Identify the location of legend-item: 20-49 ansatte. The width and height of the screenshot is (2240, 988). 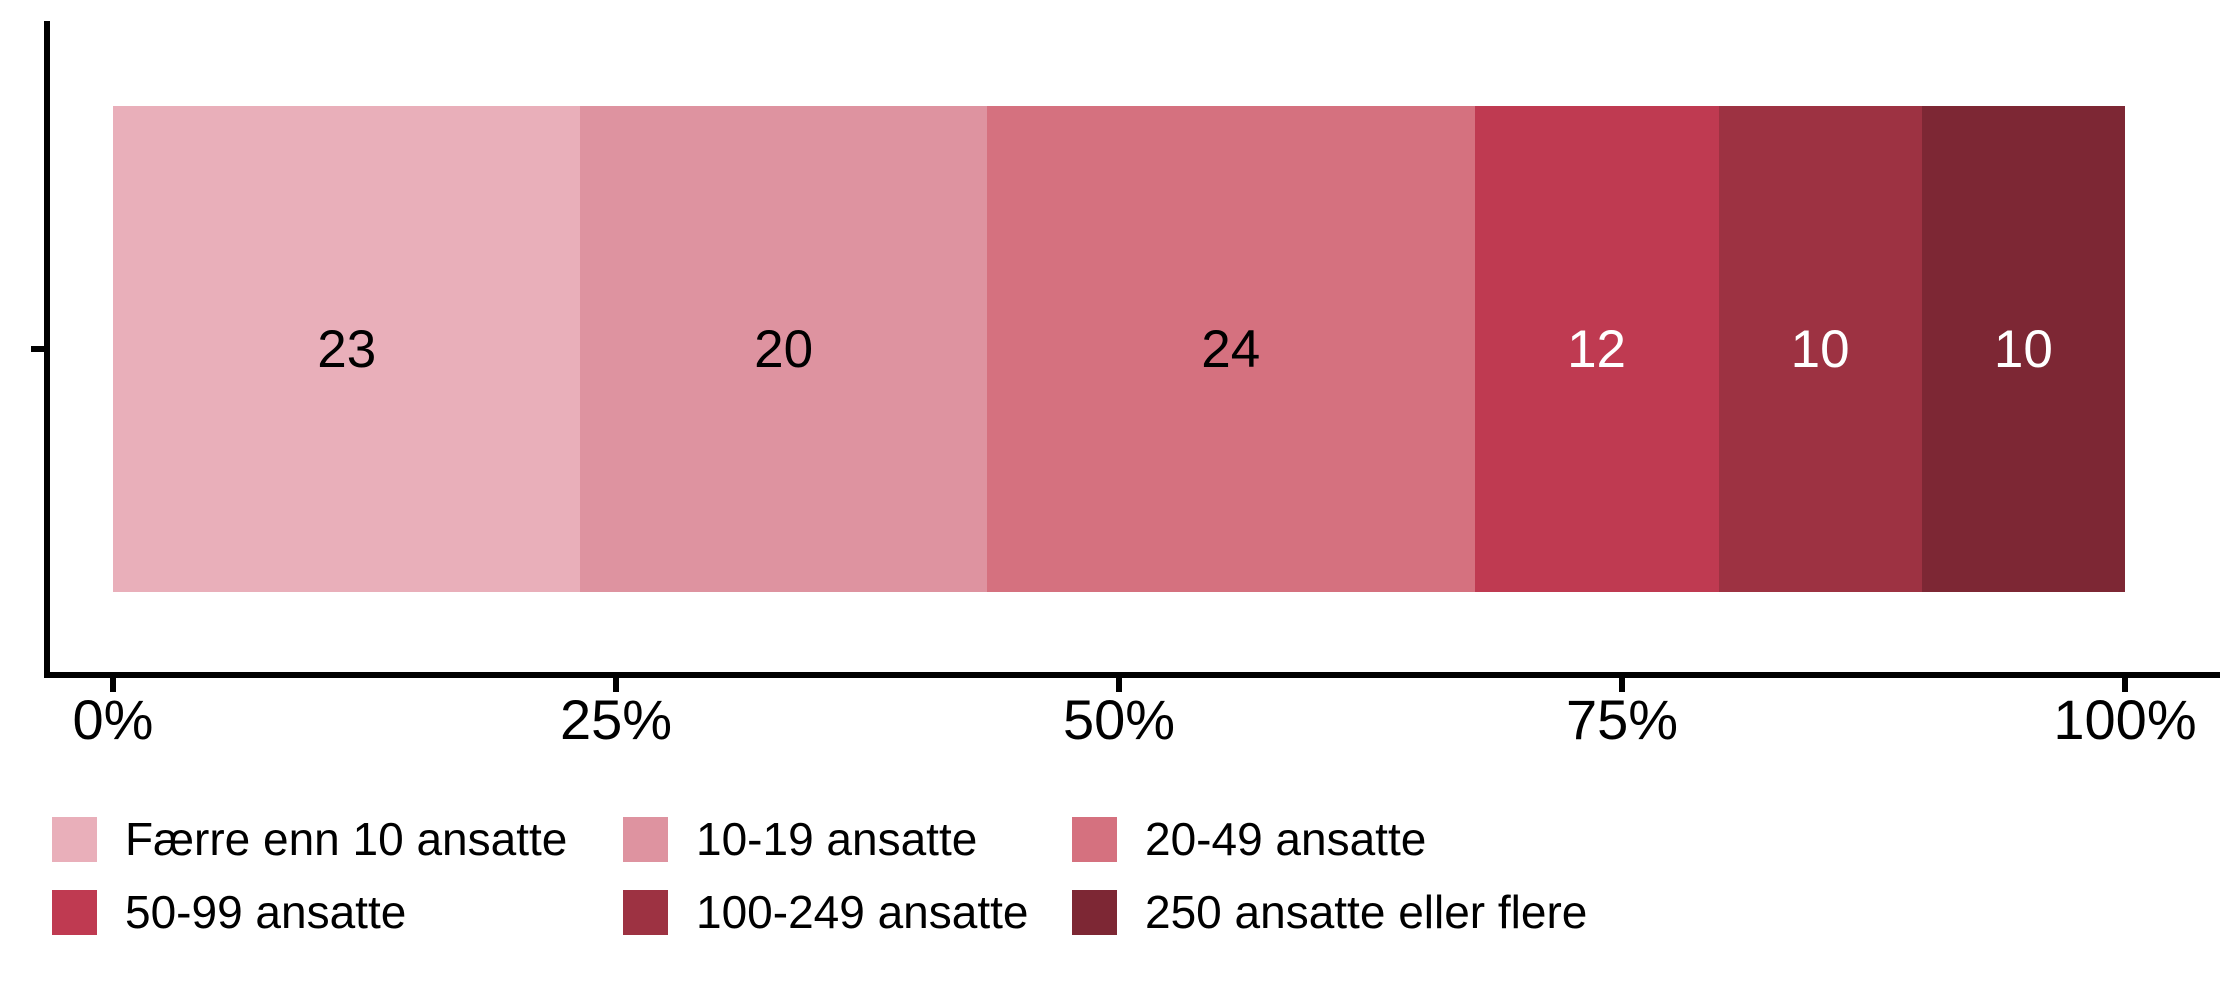
(1329, 839).